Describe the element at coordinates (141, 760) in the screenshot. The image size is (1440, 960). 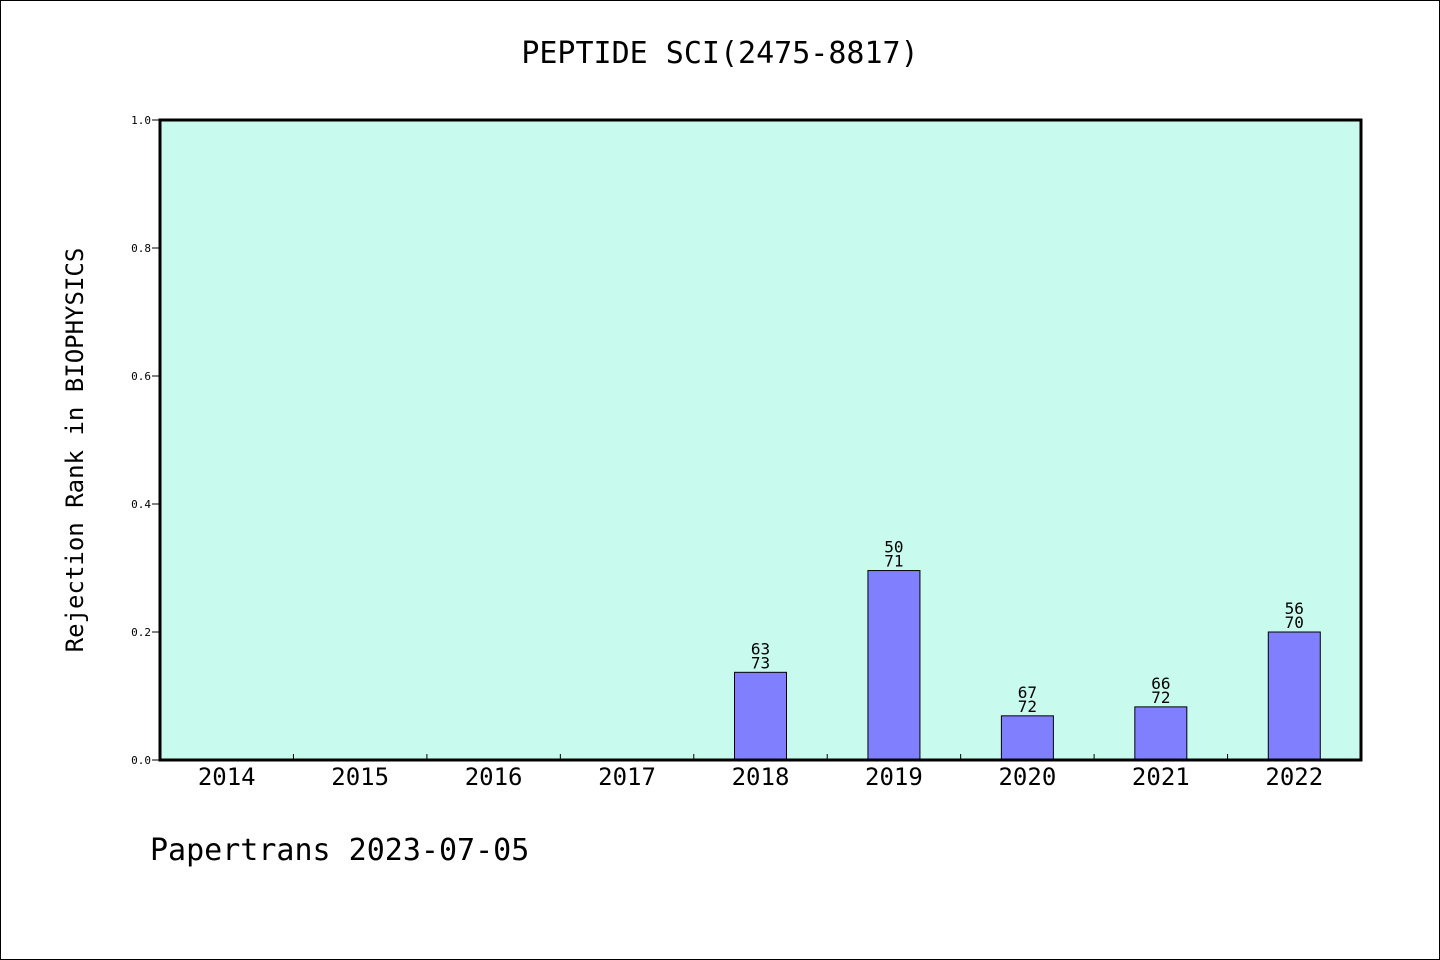
I see `y-tick-label: 0.0` at that location.